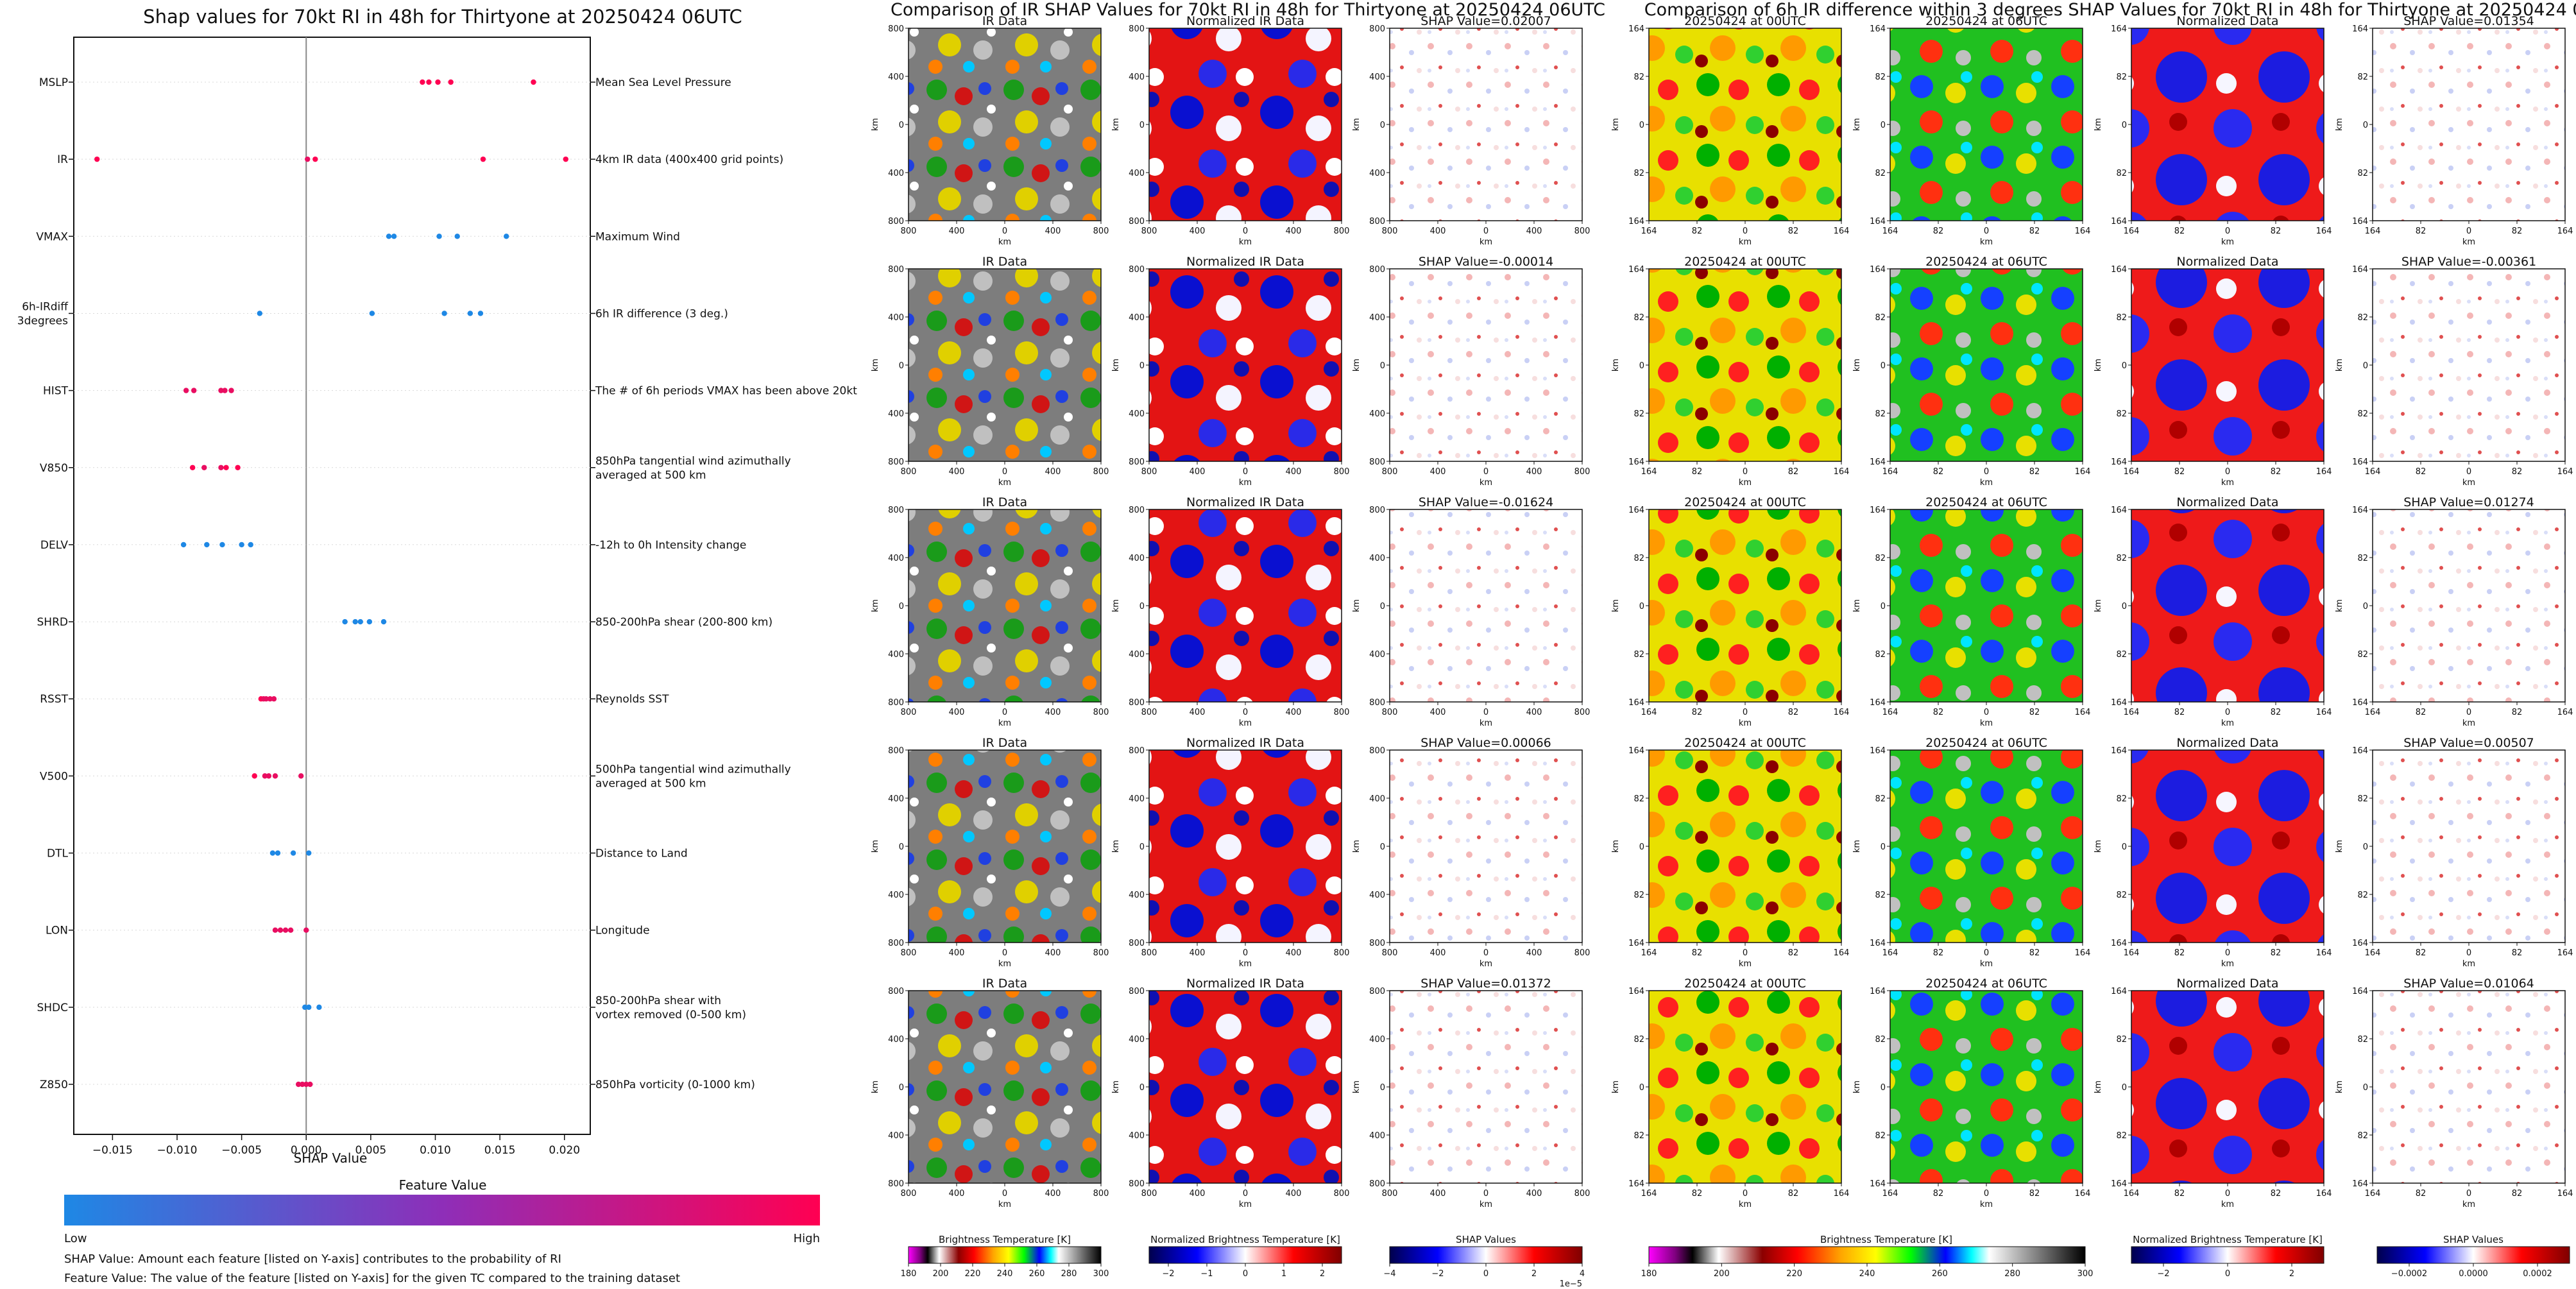  Describe the element at coordinates (1867, 1255) in the screenshot. I see `right-colorbar1` at that location.